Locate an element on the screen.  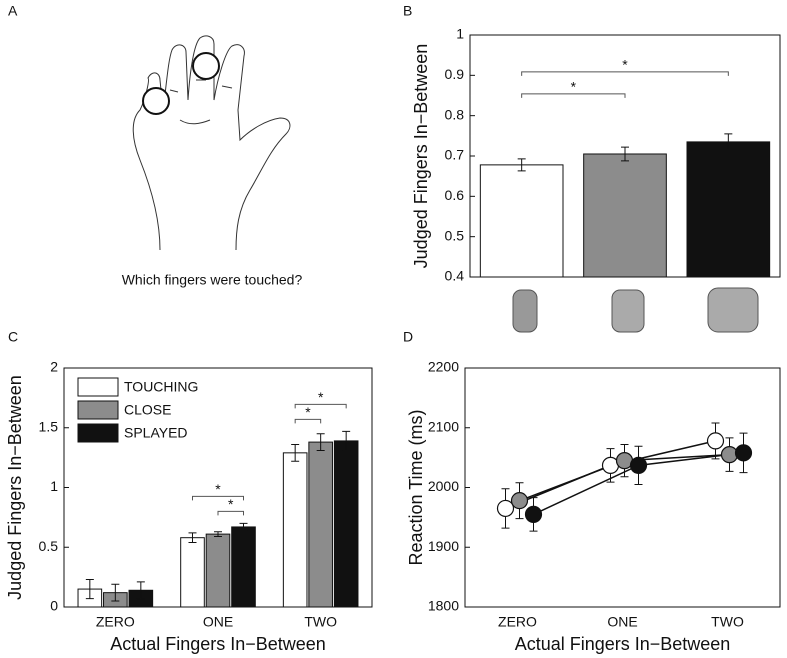
y-tick-label: 0.9 is located at coordinates (455, 74).